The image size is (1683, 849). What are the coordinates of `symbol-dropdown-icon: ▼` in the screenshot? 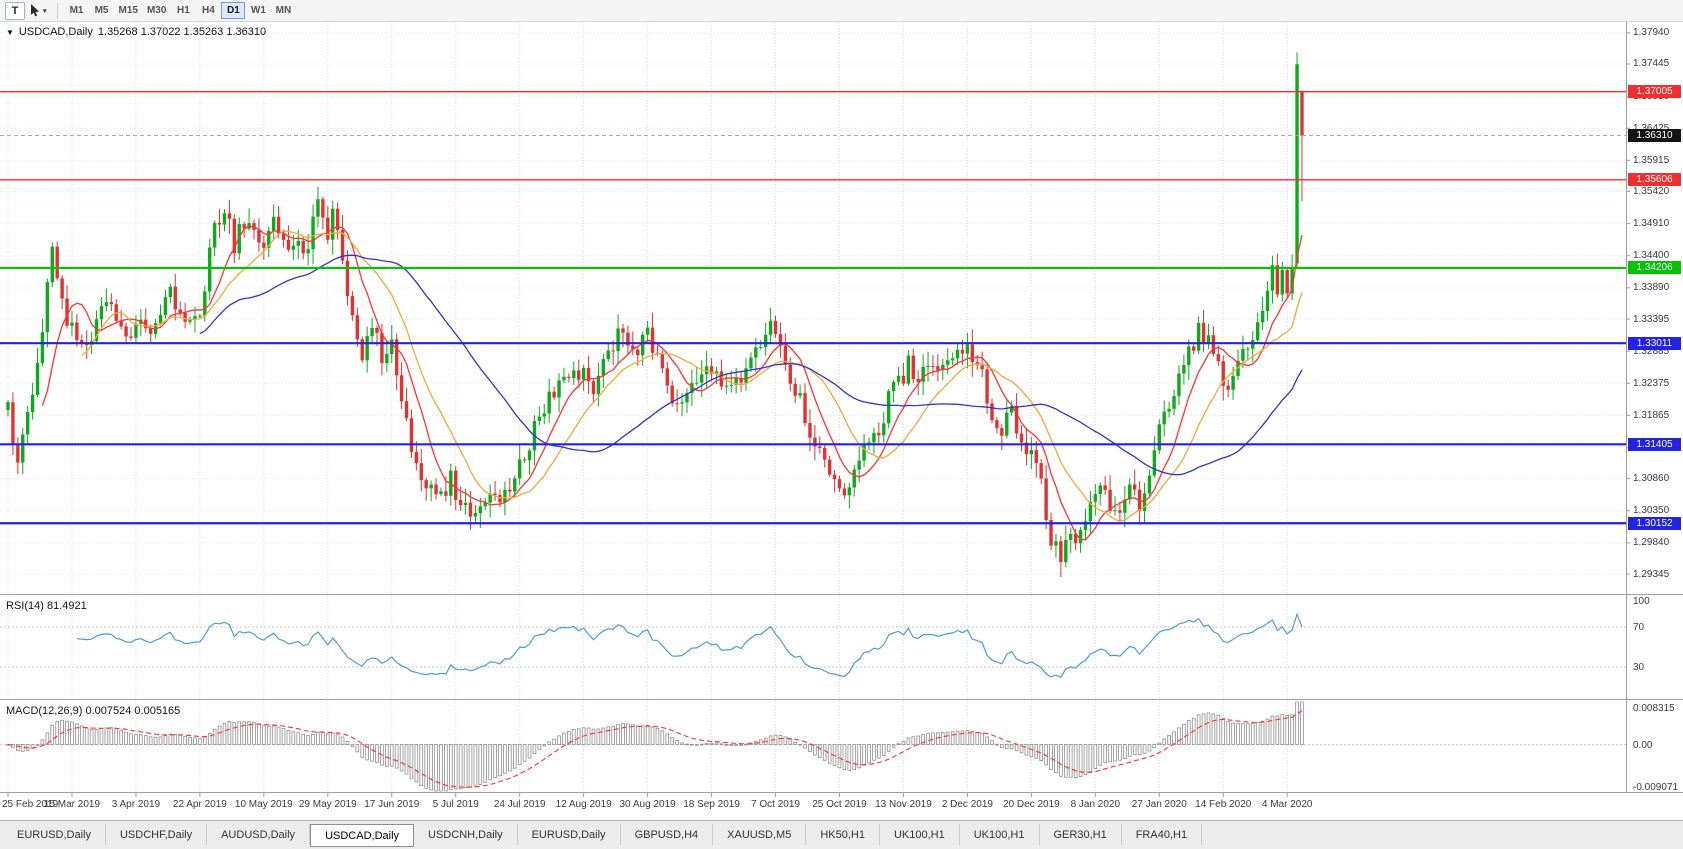 It's located at (10, 32).